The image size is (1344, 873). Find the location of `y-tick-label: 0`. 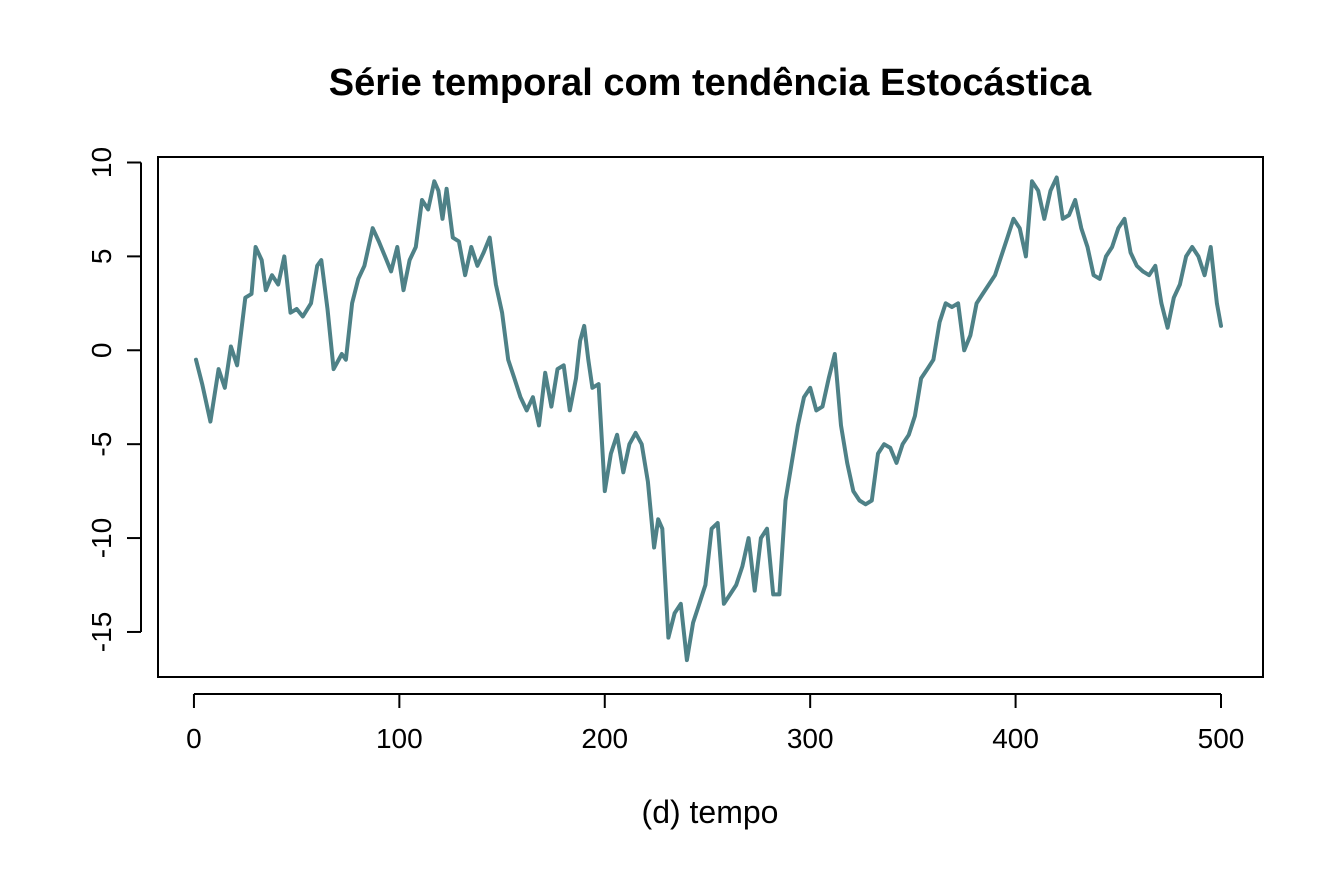

y-tick-label: 0 is located at coordinates (101, 350).